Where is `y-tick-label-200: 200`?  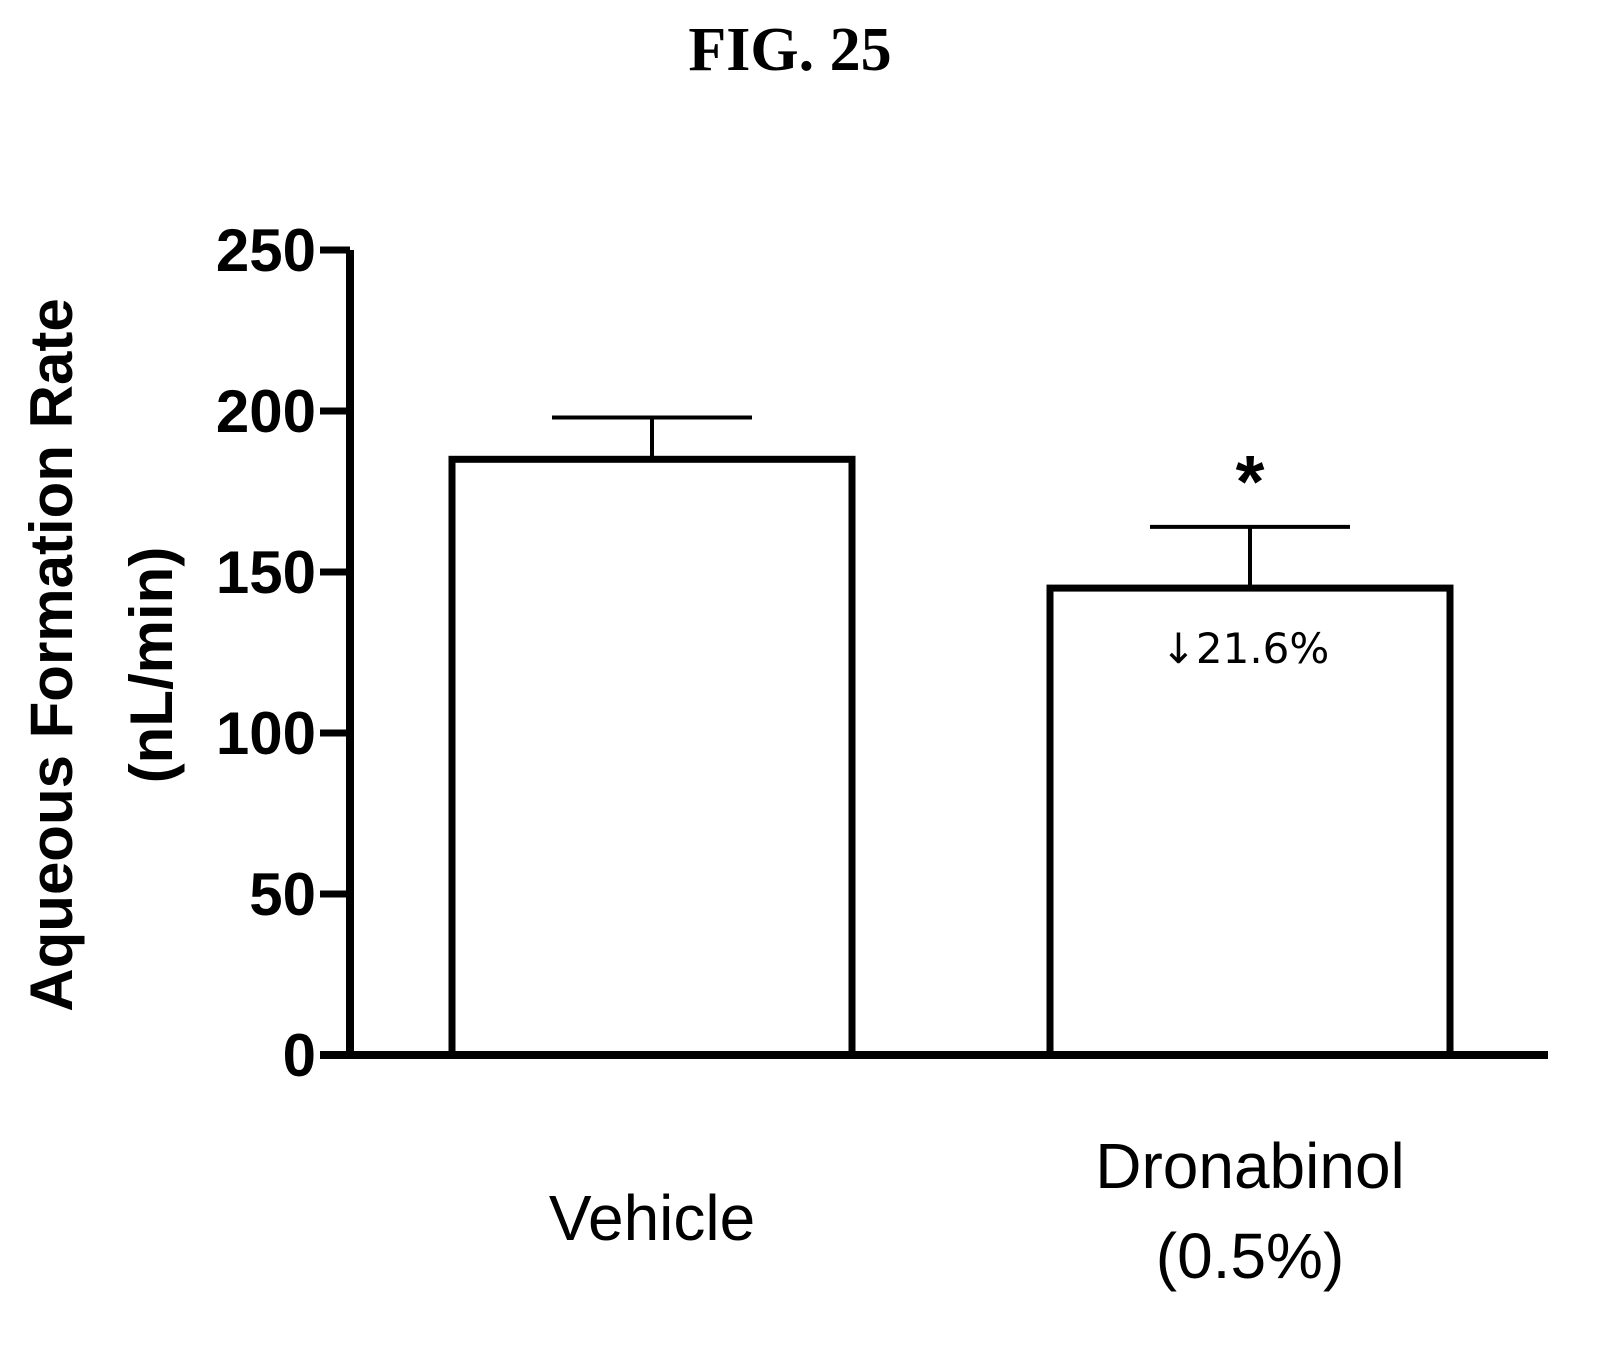 y-tick-label-200: 200 is located at coordinates (266, 411).